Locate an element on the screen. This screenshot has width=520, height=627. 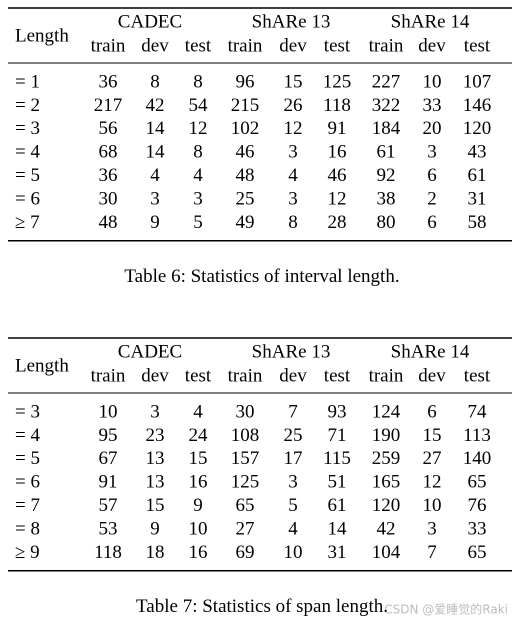
cell: 184 is located at coordinates (386, 128).